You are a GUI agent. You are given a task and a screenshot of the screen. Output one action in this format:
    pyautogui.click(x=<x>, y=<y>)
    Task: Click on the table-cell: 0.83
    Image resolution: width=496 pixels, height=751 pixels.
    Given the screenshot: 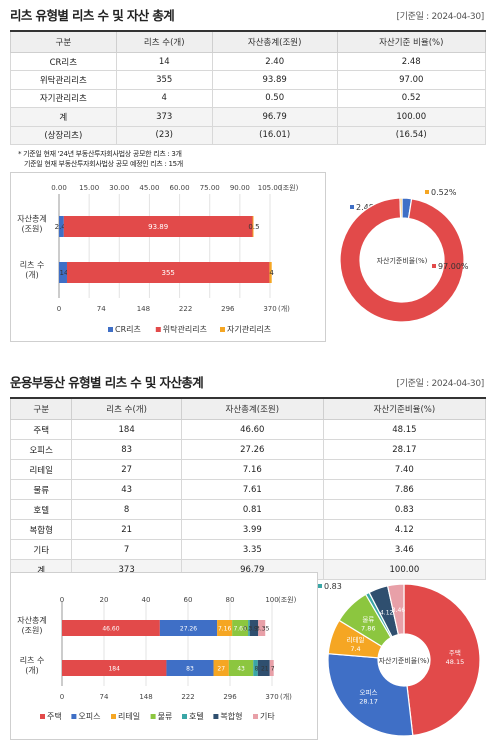 What is the action you would take?
    pyautogui.click(x=404, y=509)
    